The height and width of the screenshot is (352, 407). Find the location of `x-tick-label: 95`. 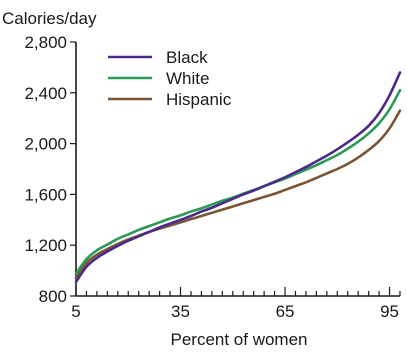

x-tick-label: 95 is located at coordinates (389, 311).